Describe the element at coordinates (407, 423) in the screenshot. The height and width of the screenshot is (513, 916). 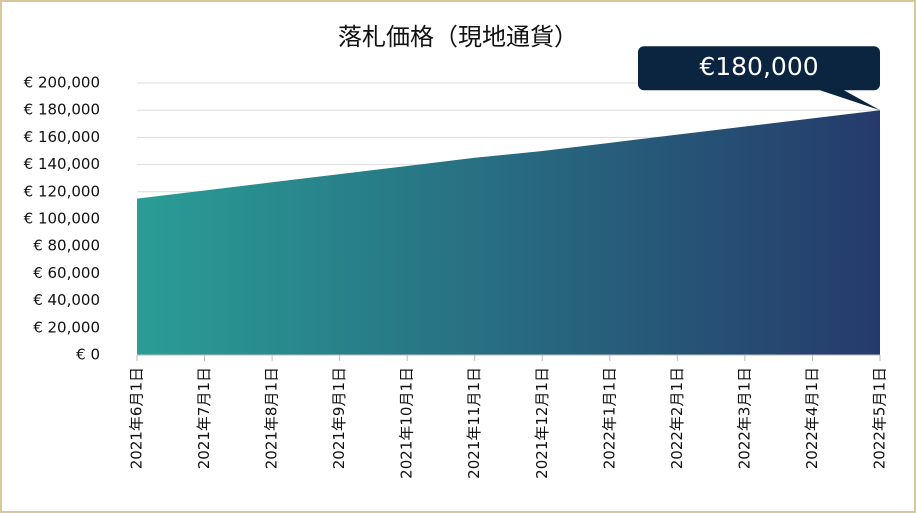
I see `x-tick-label: 2021年10月1日` at that location.